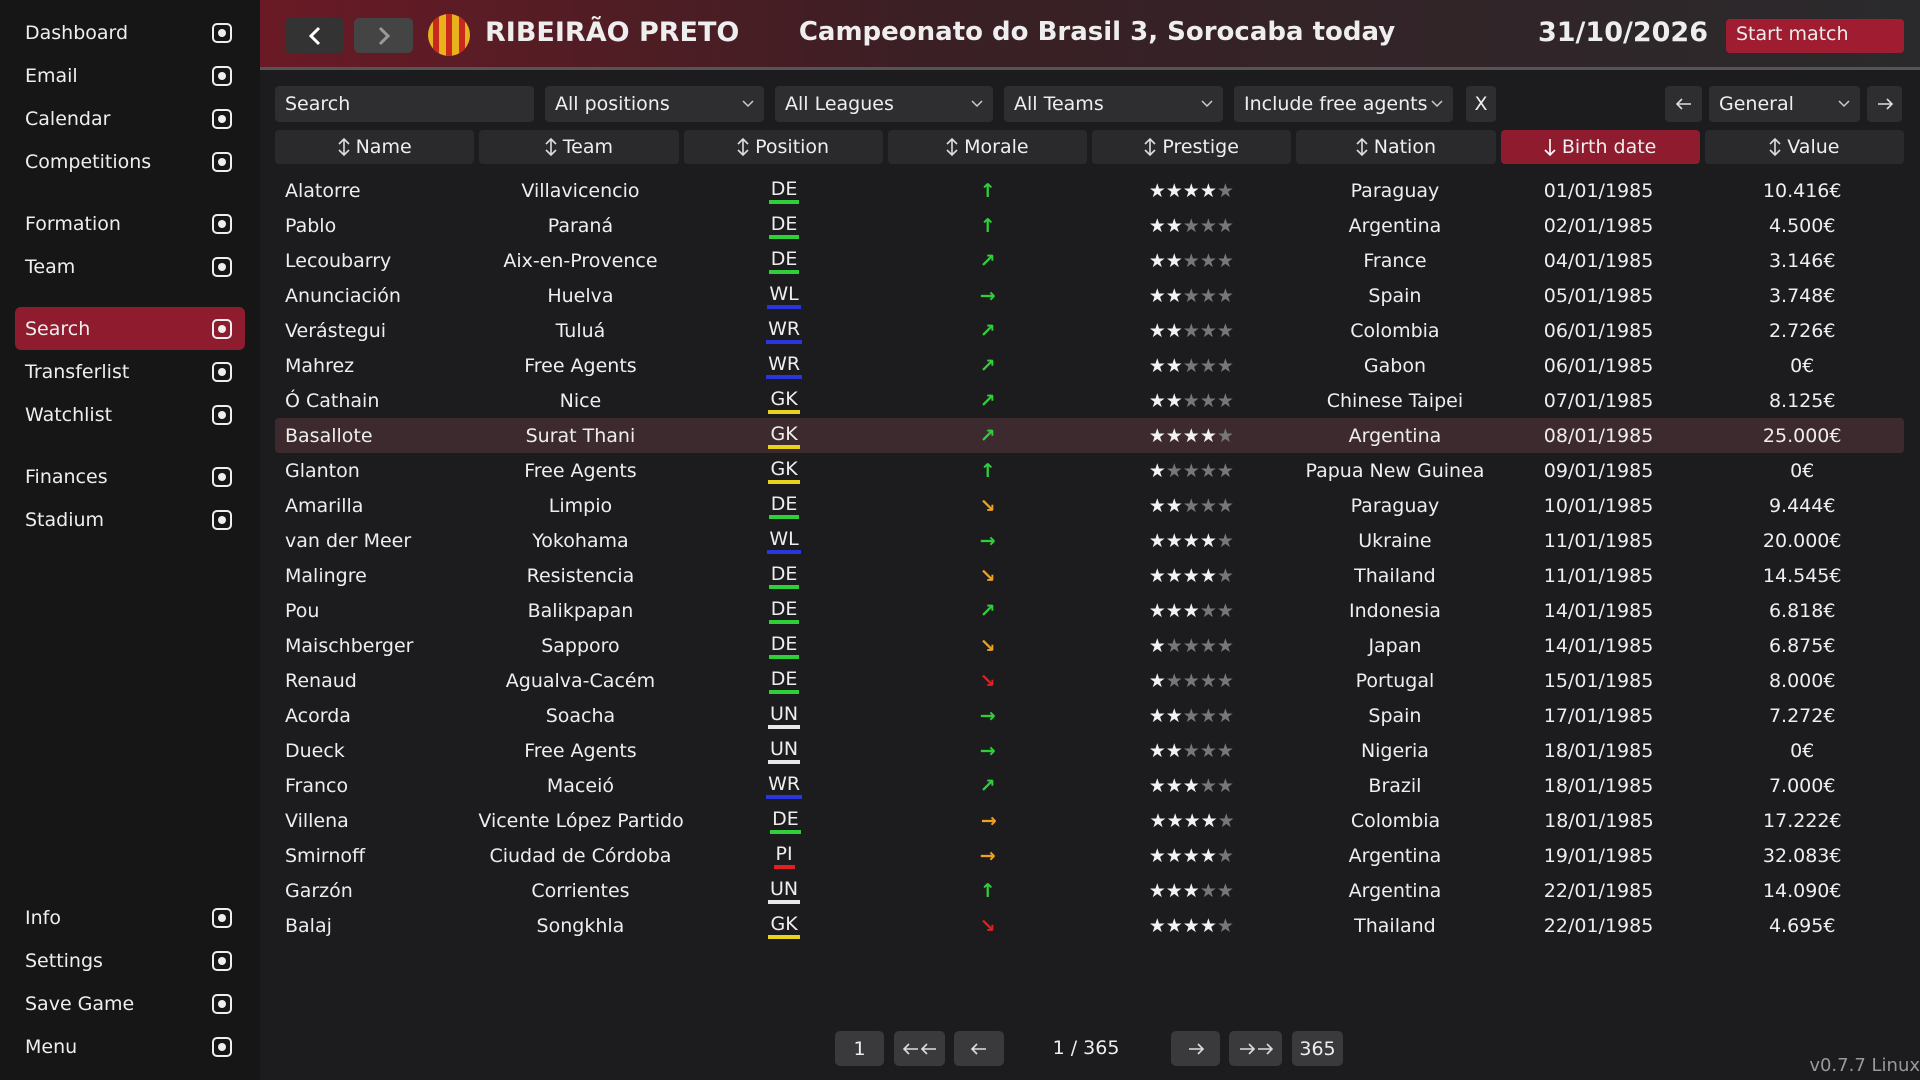  I want to click on column-header: Position, so click(783, 147).